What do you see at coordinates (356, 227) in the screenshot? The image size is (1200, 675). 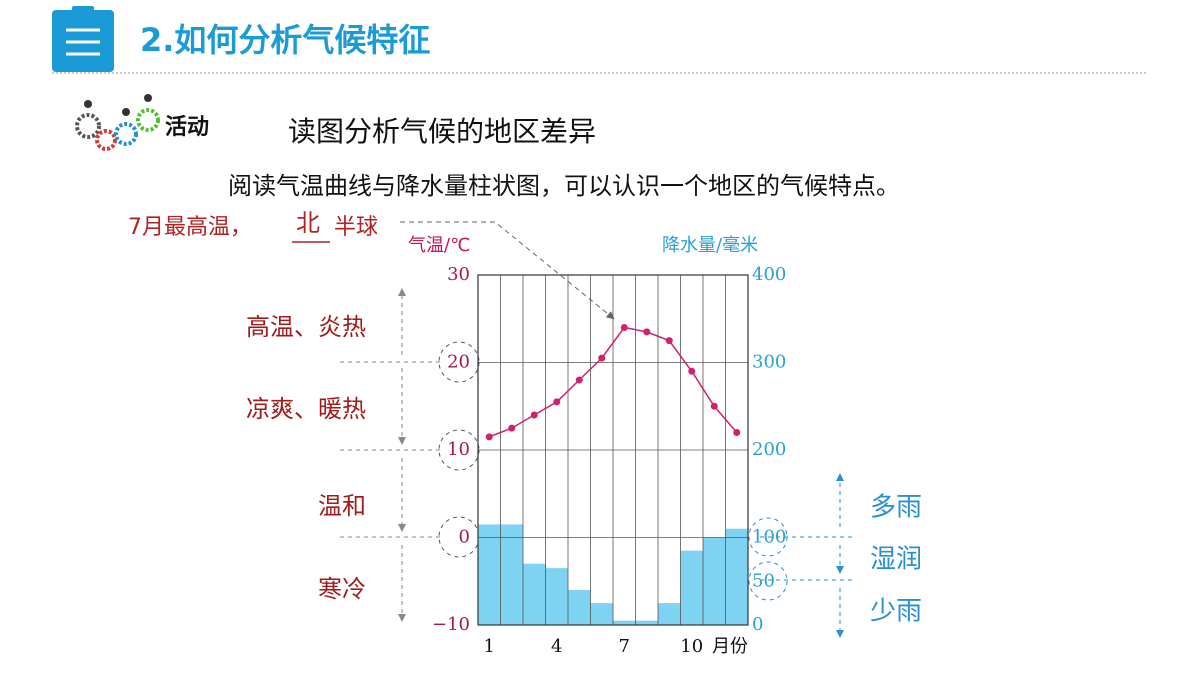 I see `hemisphere-suffix: 半球` at bounding box center [356, 227].